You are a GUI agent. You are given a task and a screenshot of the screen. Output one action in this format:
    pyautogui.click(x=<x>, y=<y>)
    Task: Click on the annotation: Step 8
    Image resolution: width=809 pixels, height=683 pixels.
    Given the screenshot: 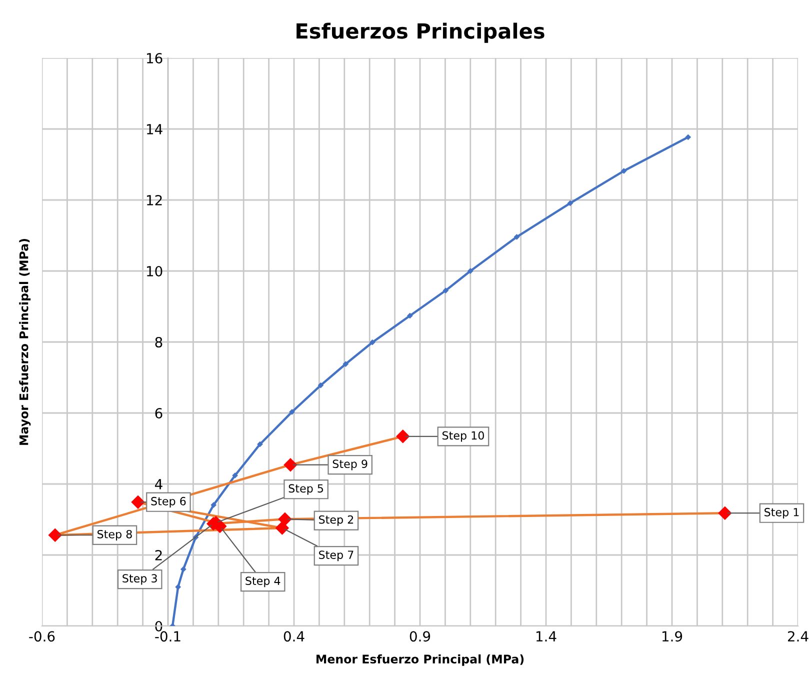 What is the action you would take?
    pyautogui.click(x=115, y=535)
    